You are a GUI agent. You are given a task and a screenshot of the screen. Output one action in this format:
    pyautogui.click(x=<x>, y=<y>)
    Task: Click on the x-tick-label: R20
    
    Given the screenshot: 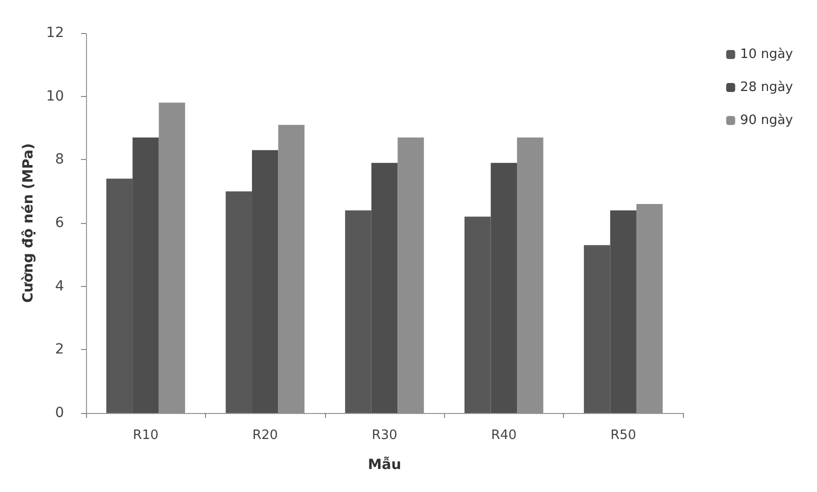 What is the action you would take?
    pyautogui.click(x=265, y=435)
    